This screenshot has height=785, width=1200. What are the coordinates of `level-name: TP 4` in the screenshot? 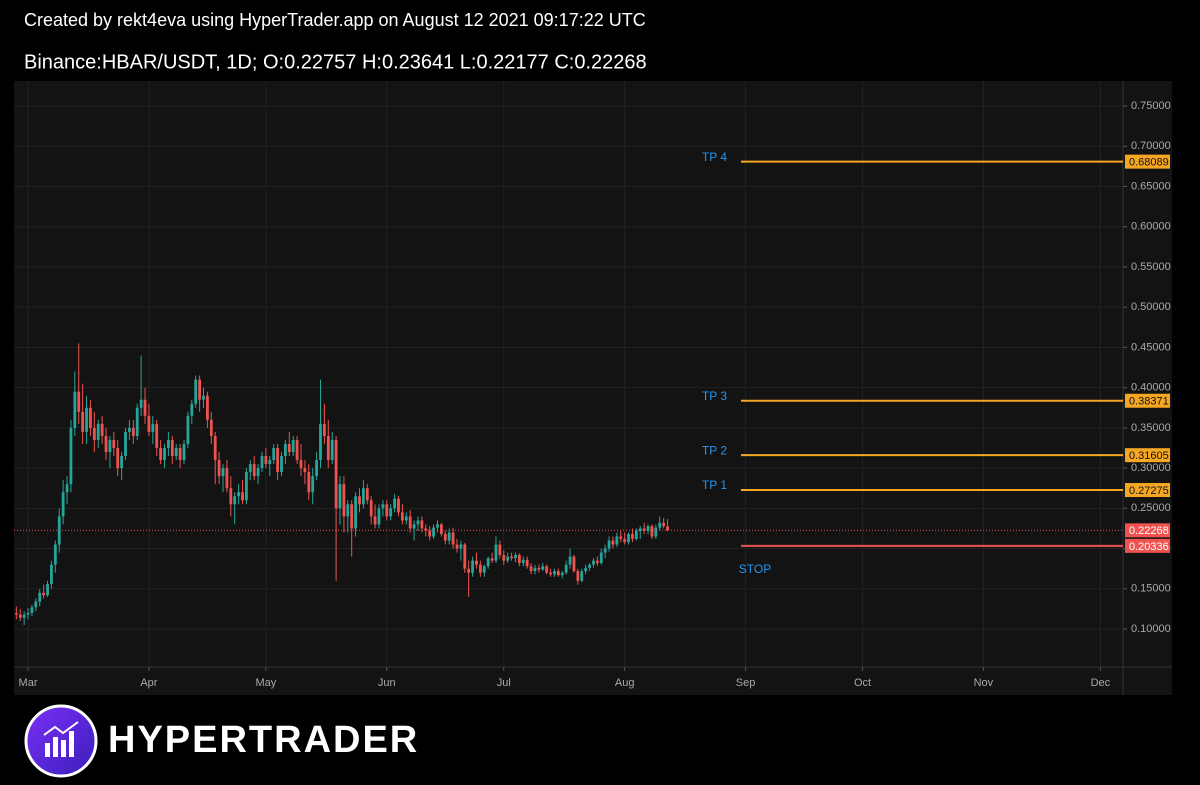 It's located at (714, 157).